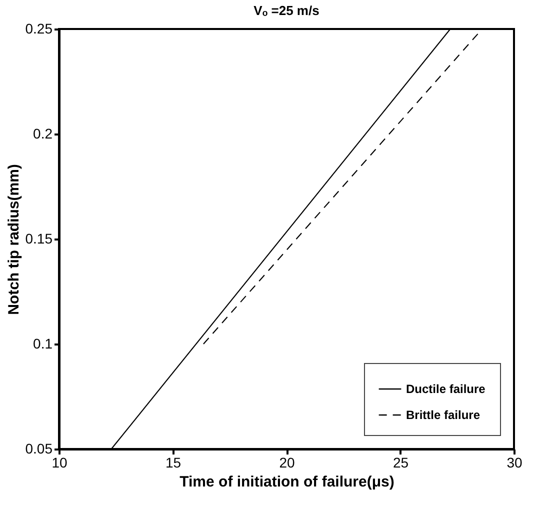  What do you see at coordinates (13, 239) in the screenshot?
I see `y-axis-title: Notch tip radius(mm)` at bounding box center [13, 239].